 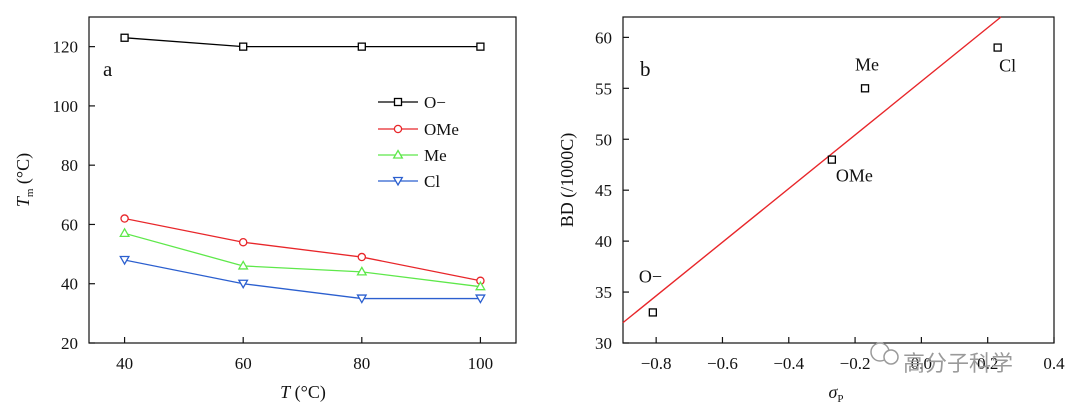 What do you see at coordinates (398, 102) in the screenshot?
I see `legend-marker-o-minus` at bounding box center [398, 102].